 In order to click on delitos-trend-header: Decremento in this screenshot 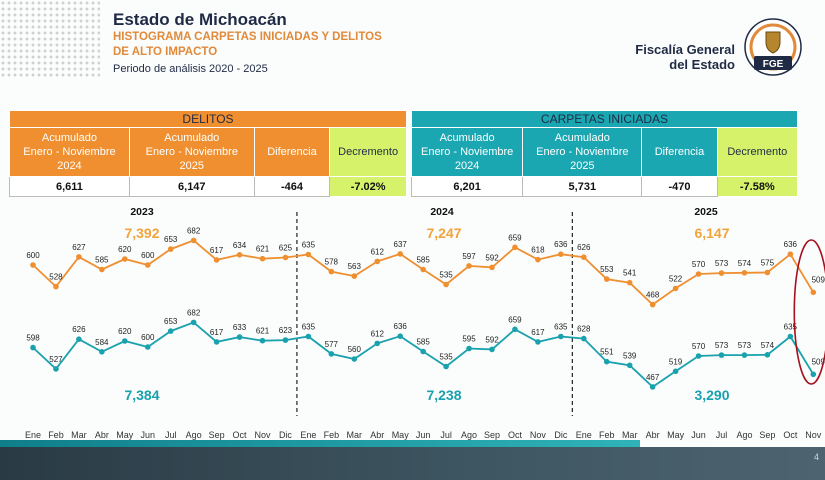, I will do `click(368, 152)`.